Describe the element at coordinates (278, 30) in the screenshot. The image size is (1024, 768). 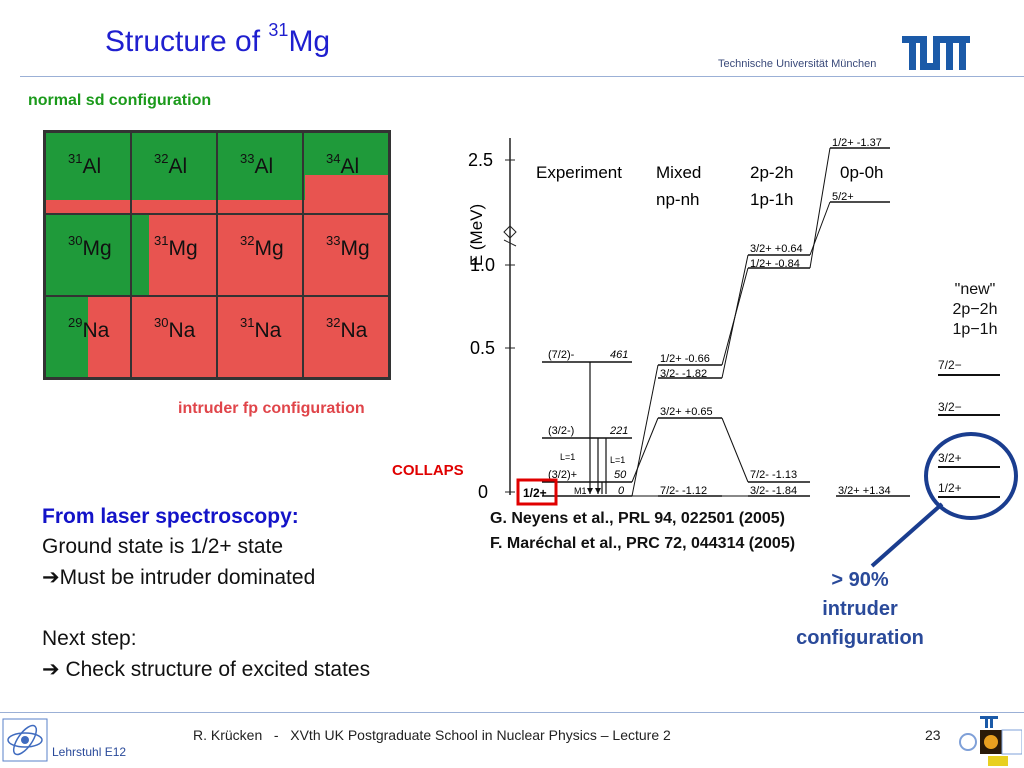
I see `title-mass-number: 31` at that location.